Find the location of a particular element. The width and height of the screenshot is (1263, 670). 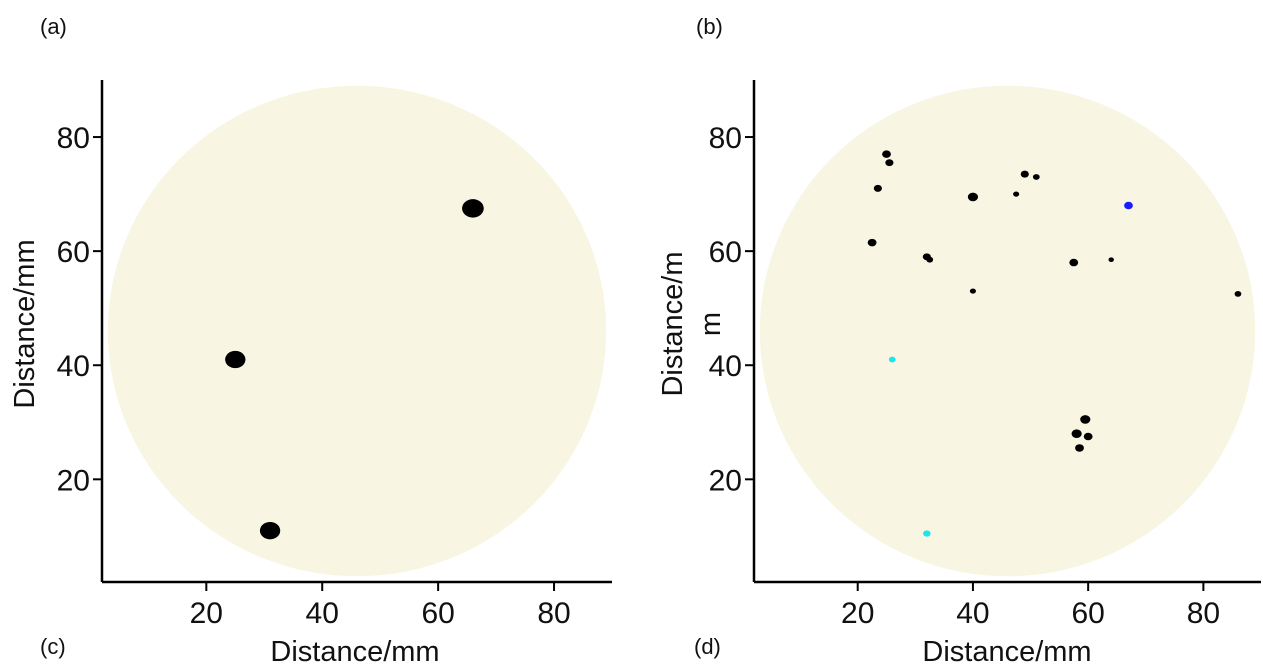

panel-label-a: (a) is located at coordinates (53, 26).